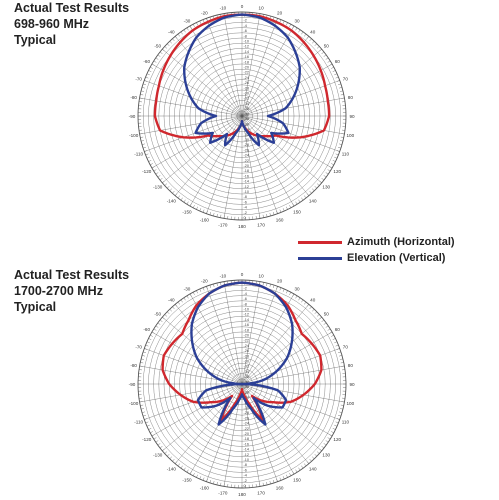 This screenshot has width=499, height=500. What do you see at coordinates (138, 154) in the screenshot?
I see `angle-tick-label: -110` at bounding box center [138, 154].